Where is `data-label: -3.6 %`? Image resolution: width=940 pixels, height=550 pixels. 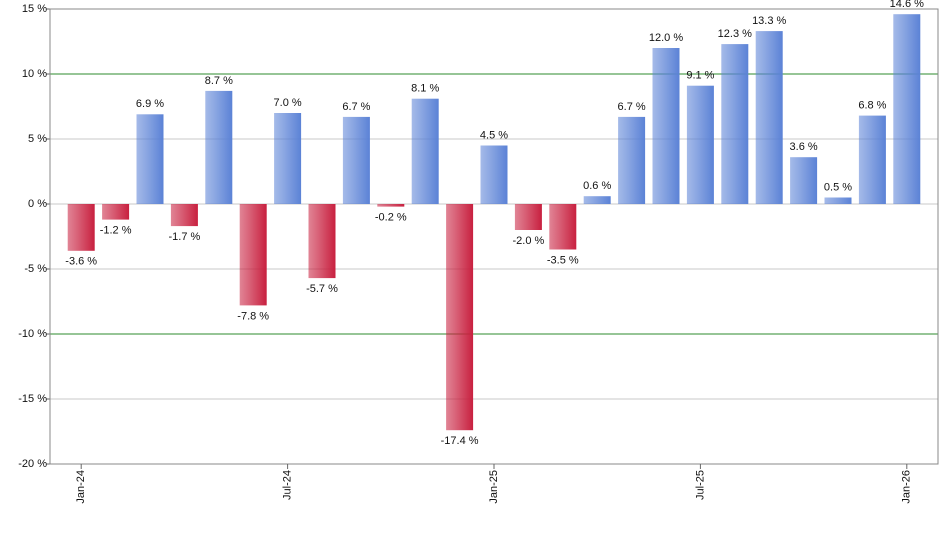
data-label: -3.6 % is located at coordinates (81, 262).